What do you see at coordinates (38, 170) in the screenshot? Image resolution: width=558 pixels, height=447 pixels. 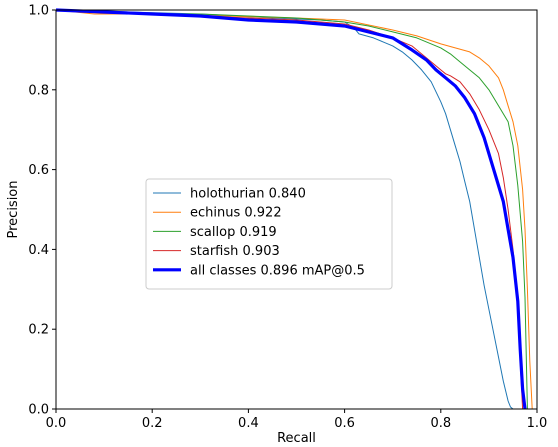 I see `y-tick-label: 0.6` at bounding box center [38, 170].